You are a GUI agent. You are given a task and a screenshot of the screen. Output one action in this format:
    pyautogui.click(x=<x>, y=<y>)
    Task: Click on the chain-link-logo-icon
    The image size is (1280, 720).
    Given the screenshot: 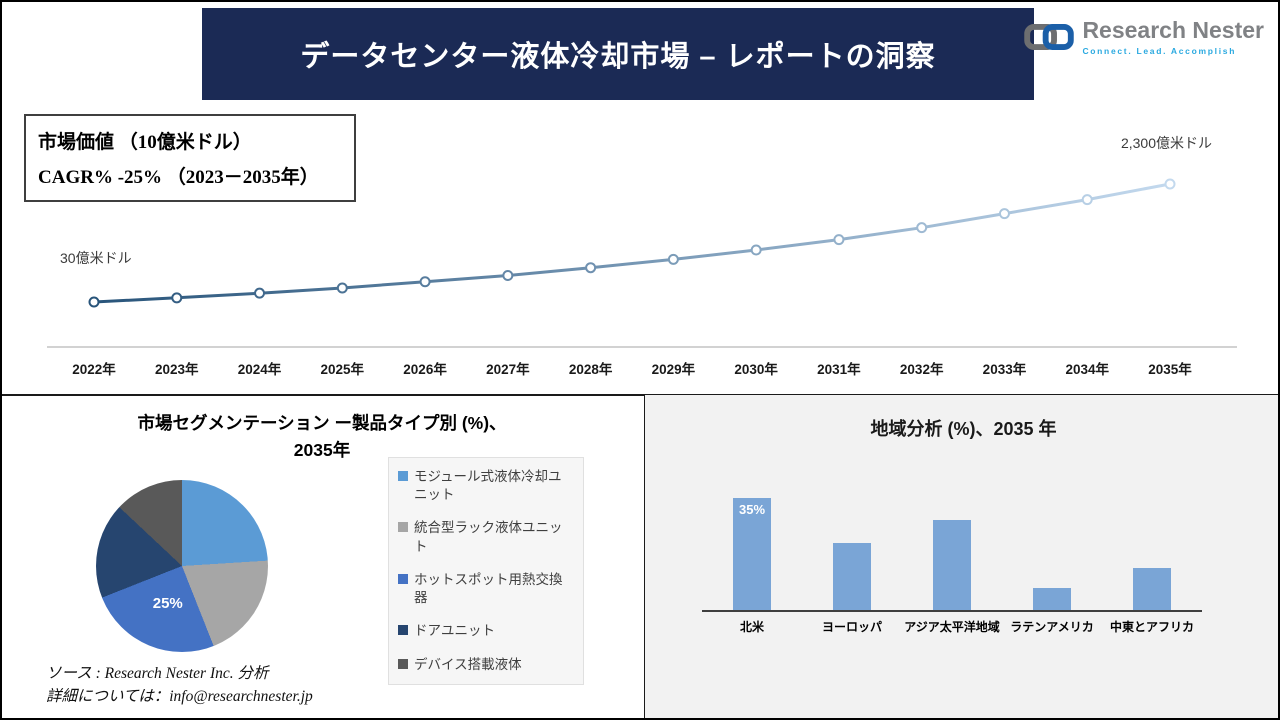 What is the action you would take?
    pyautogui.click(x=1049, y=37)
    